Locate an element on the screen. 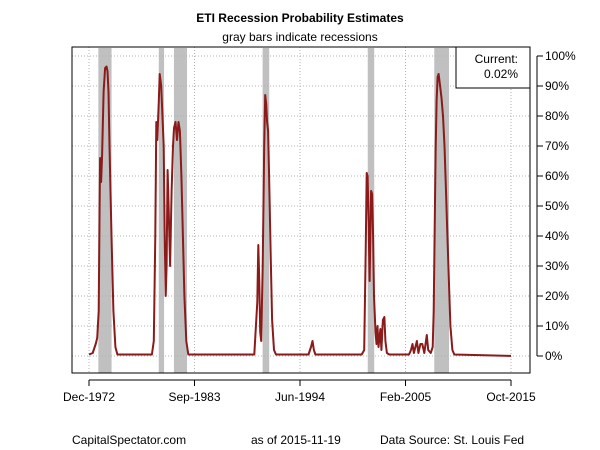 This screenshot has width=600, height=450. footer-site: CapitalSpectator.com is located at coordinates (129, 440).